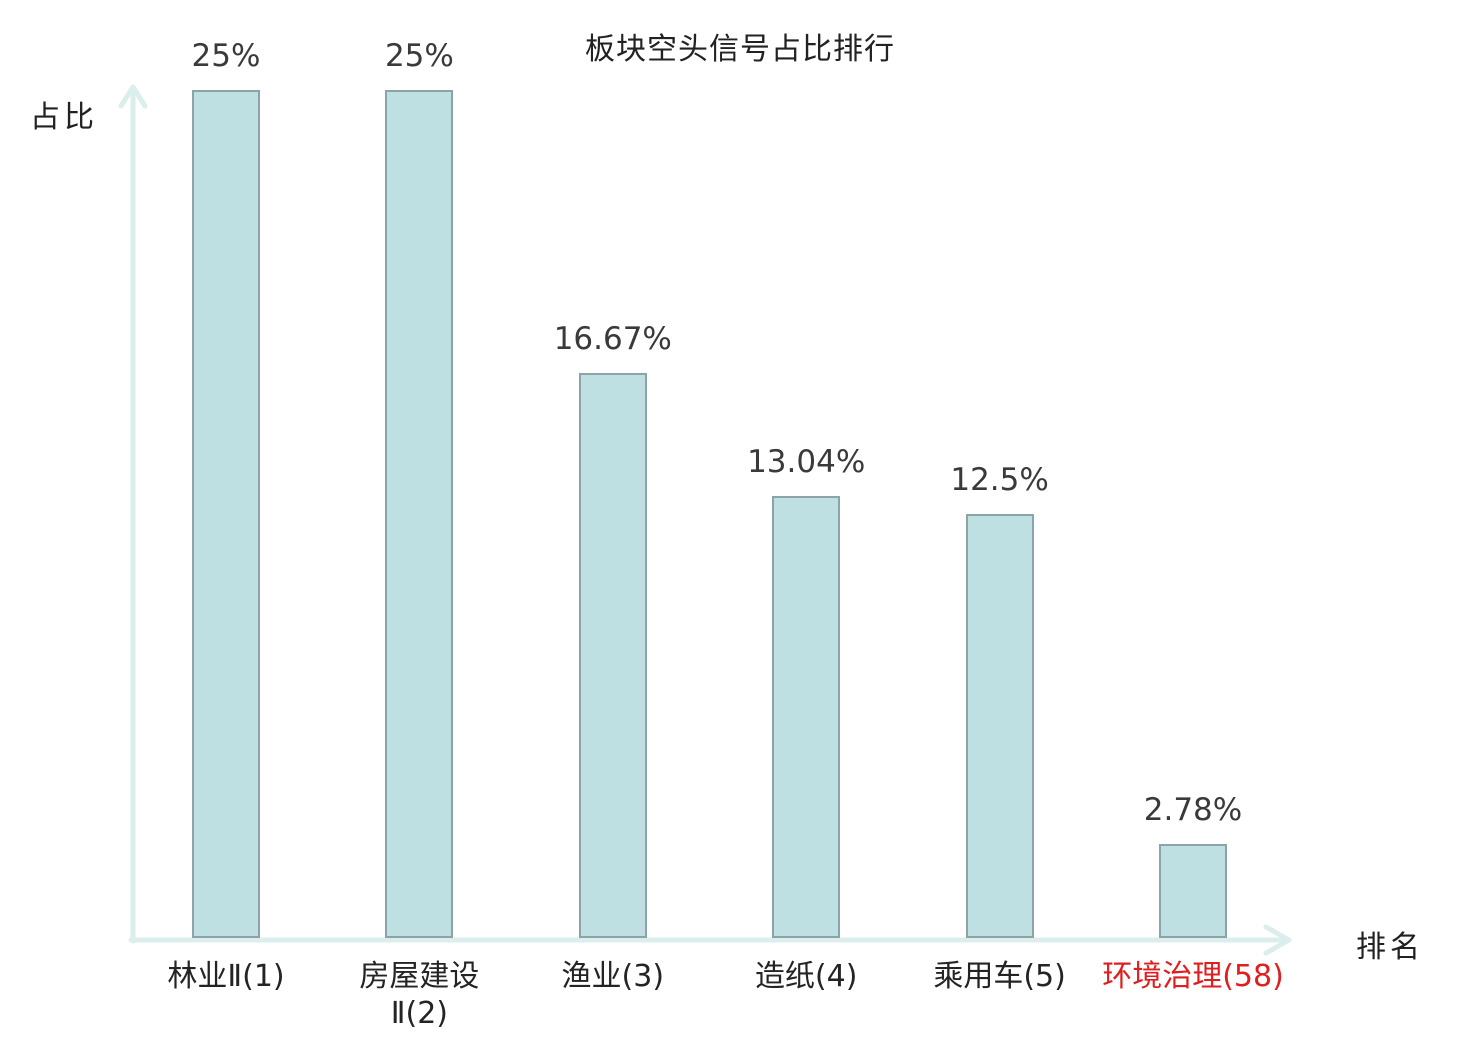  Describe the element at coordinates (64, 117) in the screenshot. I see `y-axis-label: 占比` at that location.